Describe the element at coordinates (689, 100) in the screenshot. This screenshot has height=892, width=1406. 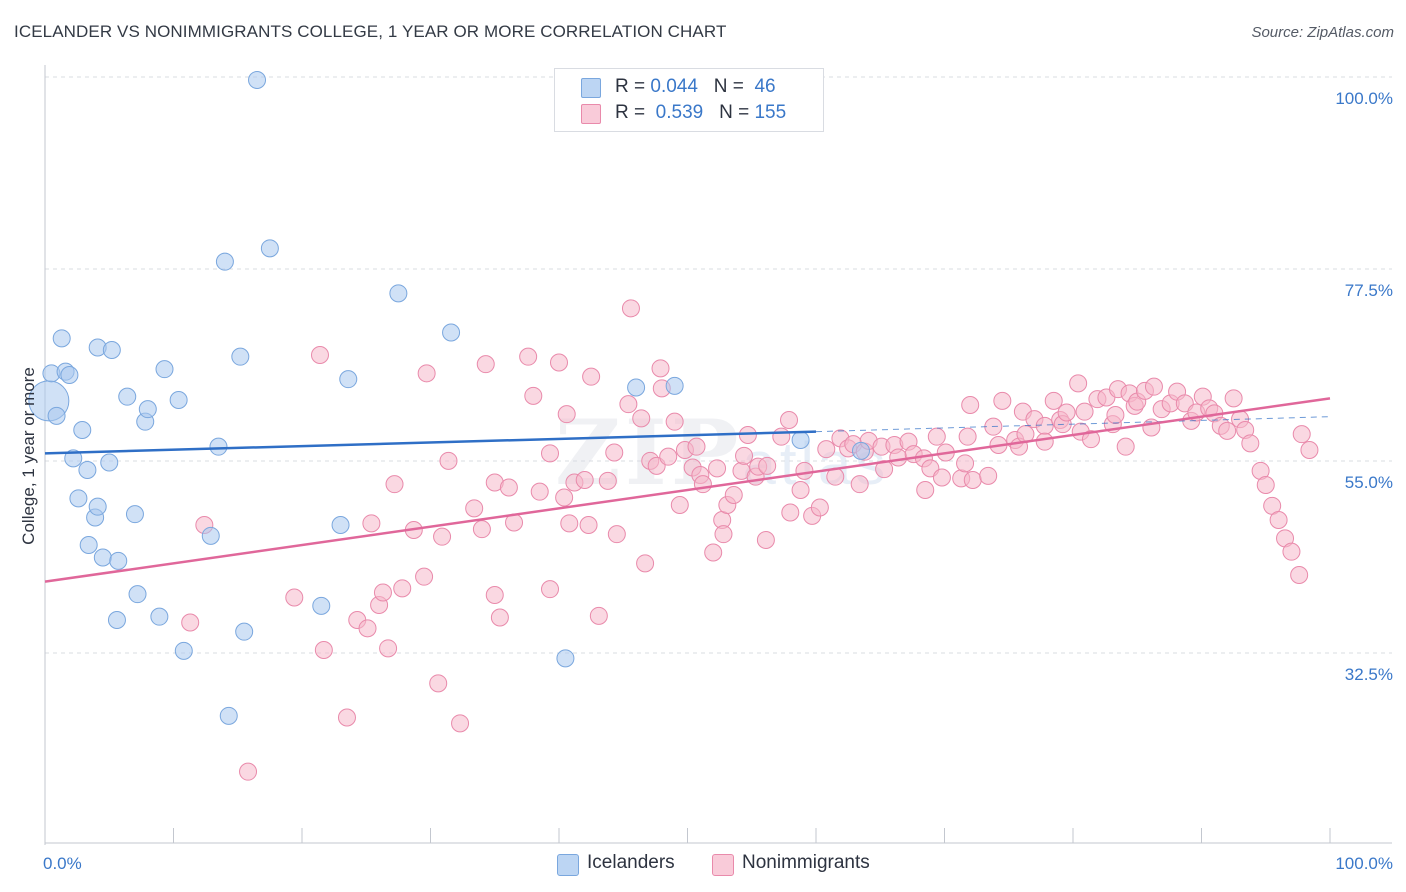
I see `correlation-legend: R = 0.044 N = 46 R = 0.539 N = 155` at that location.